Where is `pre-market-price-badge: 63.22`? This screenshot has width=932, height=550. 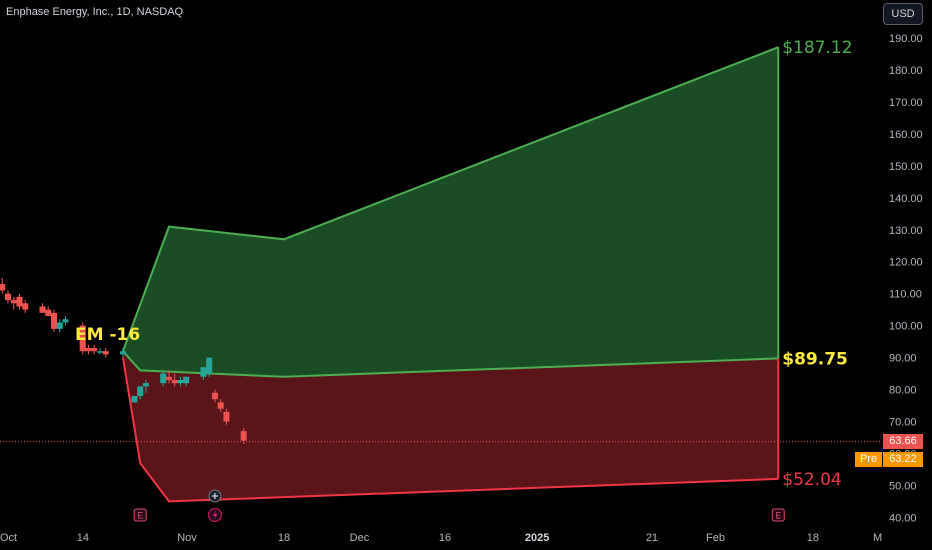
pre-market-price-badge: 63.22 is located at coordinates (903, 460).